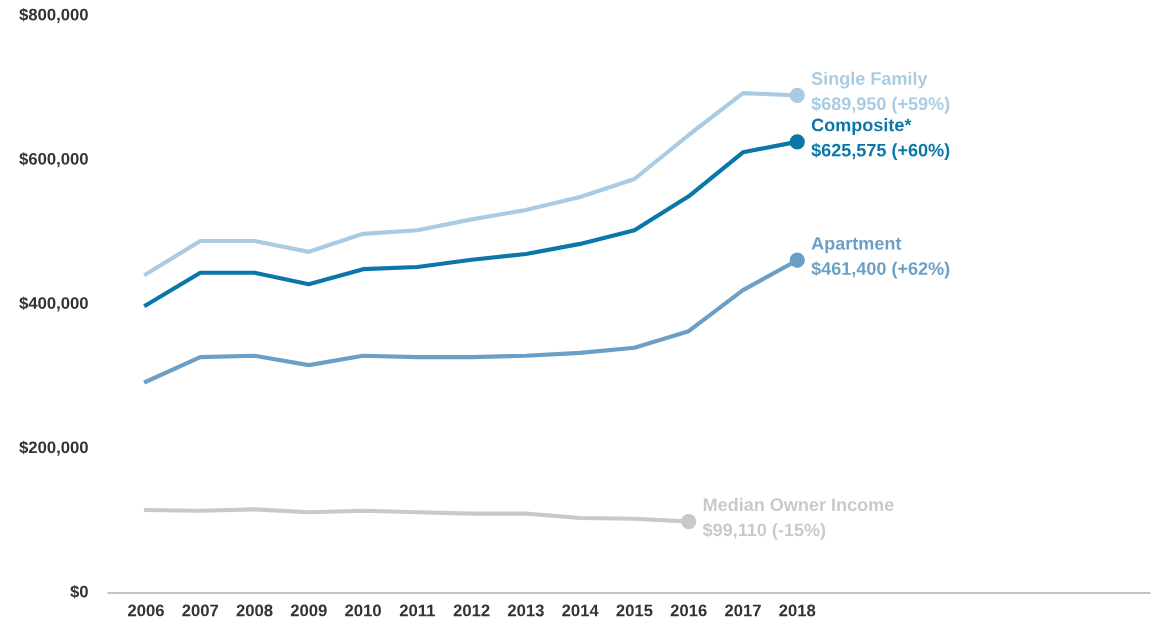 The height and width of the screenshot is (624, 1157). I want to click on data-label: $625,575 (+60%), so click(880, 151).